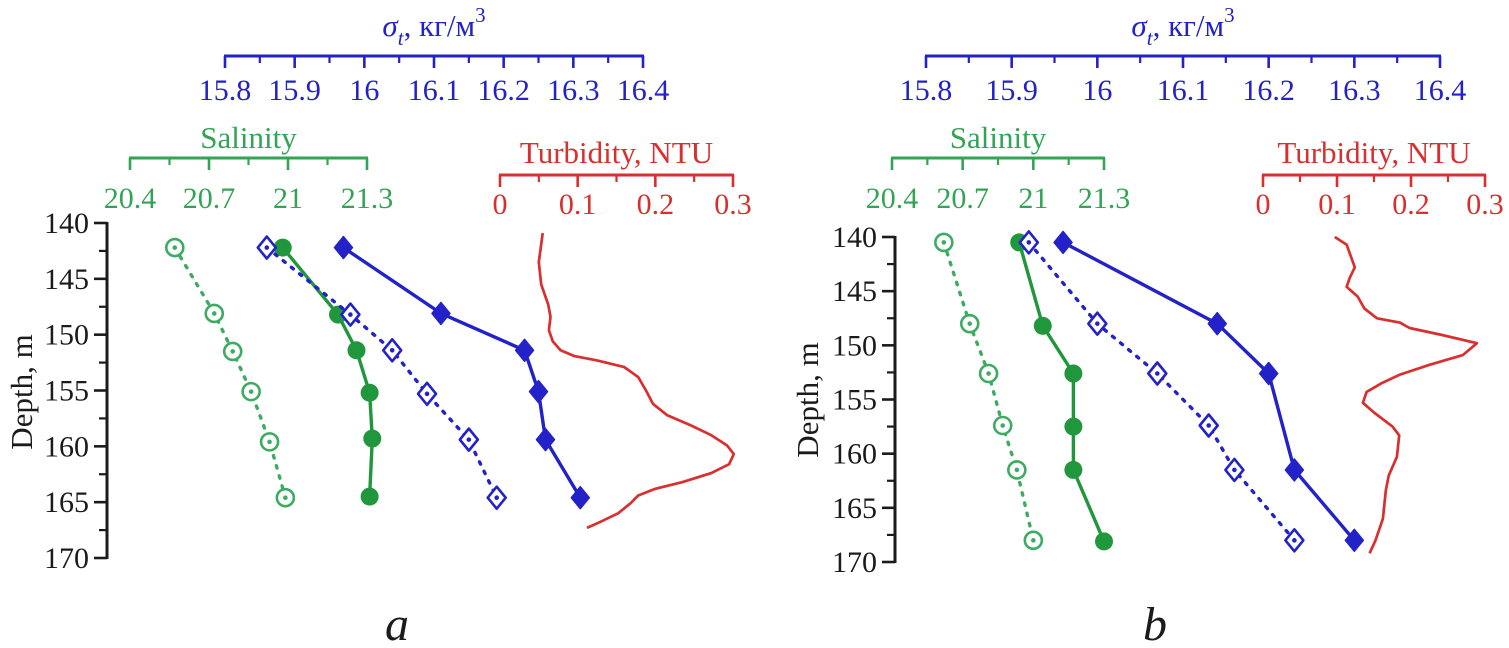 Image resolution: width=1509 pixels, height=648 pixels. What do you see at coordinates (56, 391) in the screenshot?
I see `panel-a-depth-axis: 140 145 150 155 160 165 170 Depth, m` at bounding box center [56, 391].